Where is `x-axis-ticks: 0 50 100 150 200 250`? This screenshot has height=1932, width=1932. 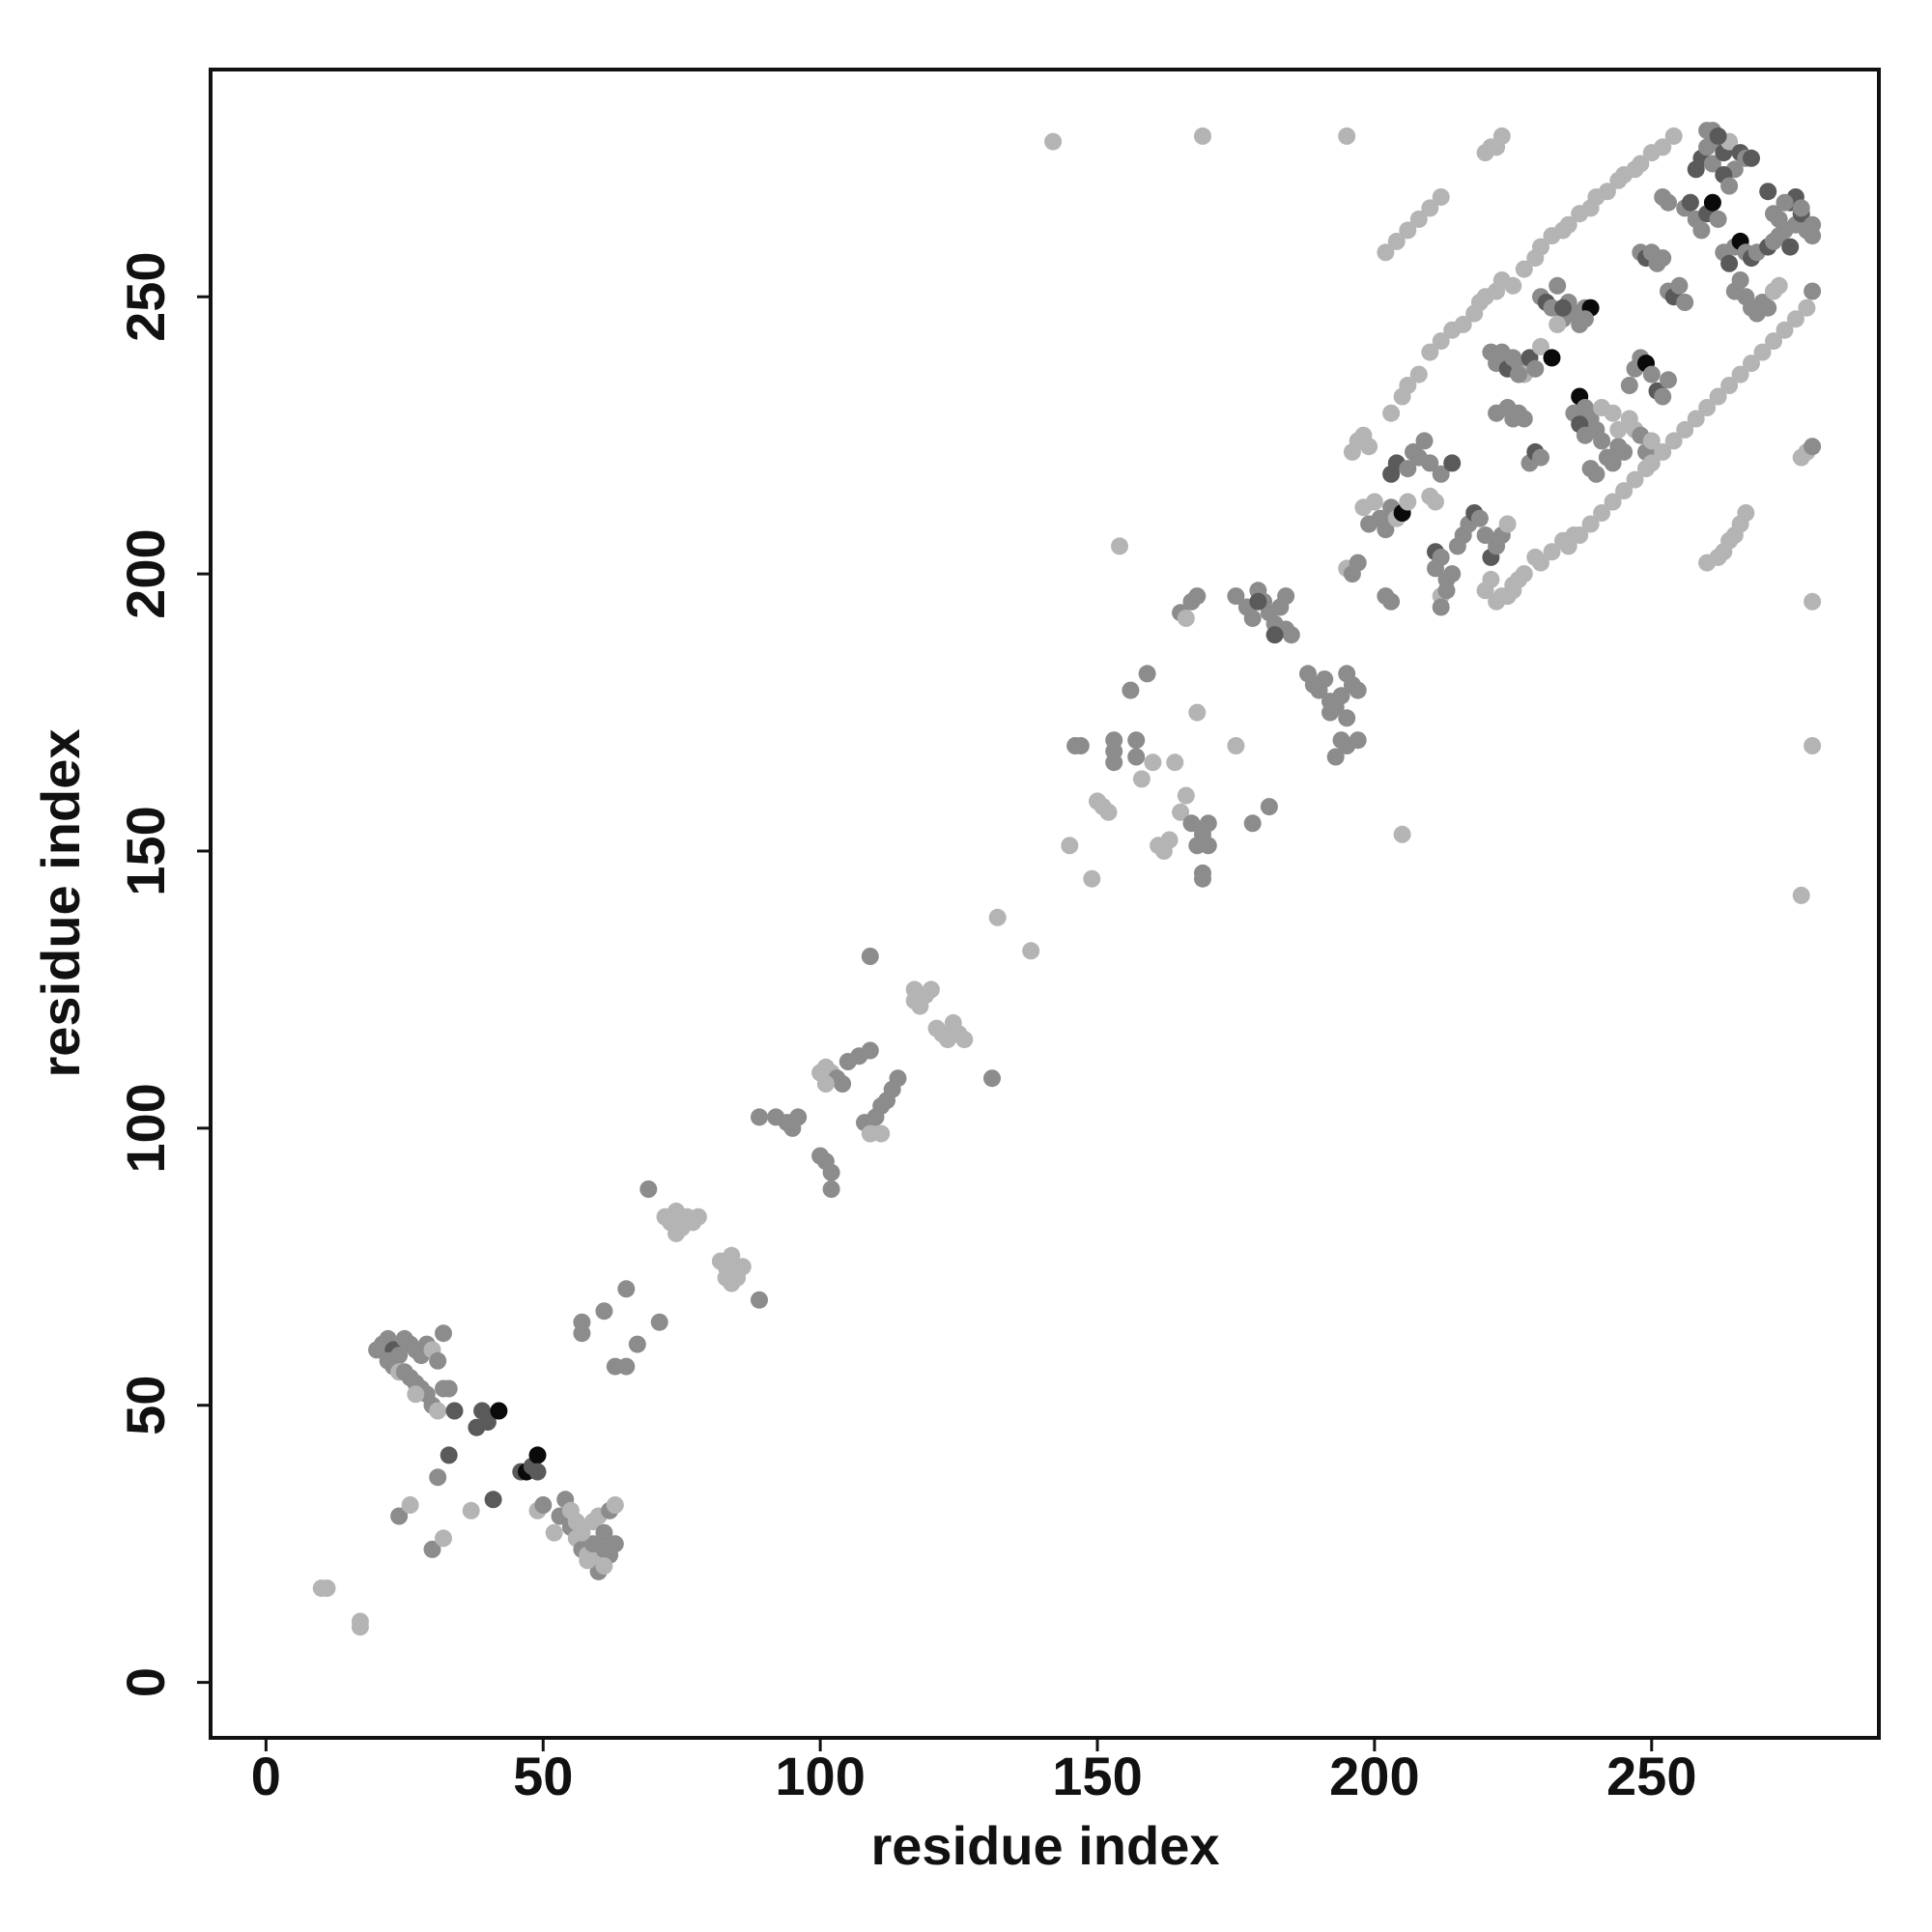 x-axis-ticks: 0 50 100 150 200 250 is located at coordinates (973, 1772).